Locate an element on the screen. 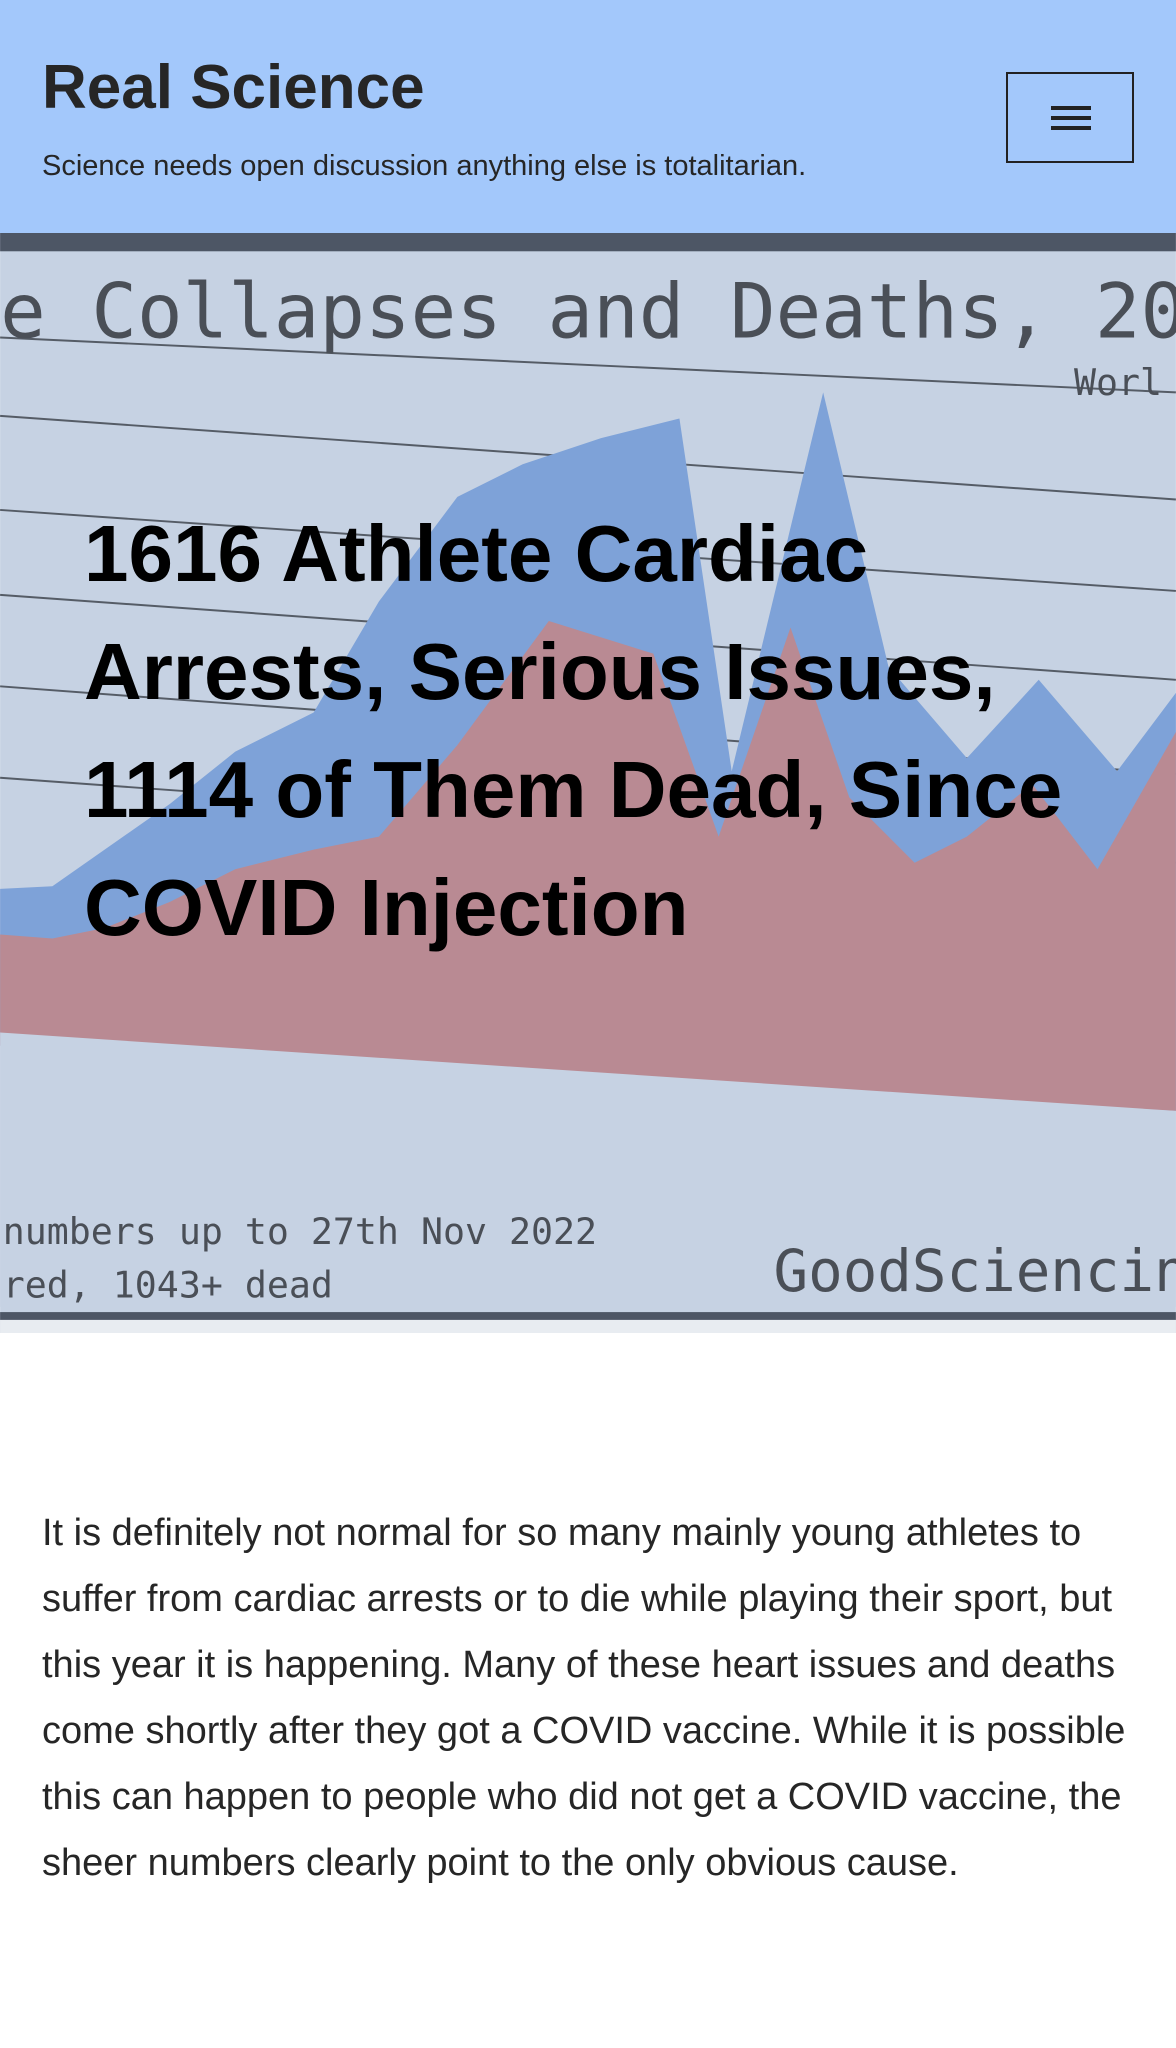 This screenshot has height=2048, width=1176. image-corner-text: Worl is located at coordinates (1118, 382).